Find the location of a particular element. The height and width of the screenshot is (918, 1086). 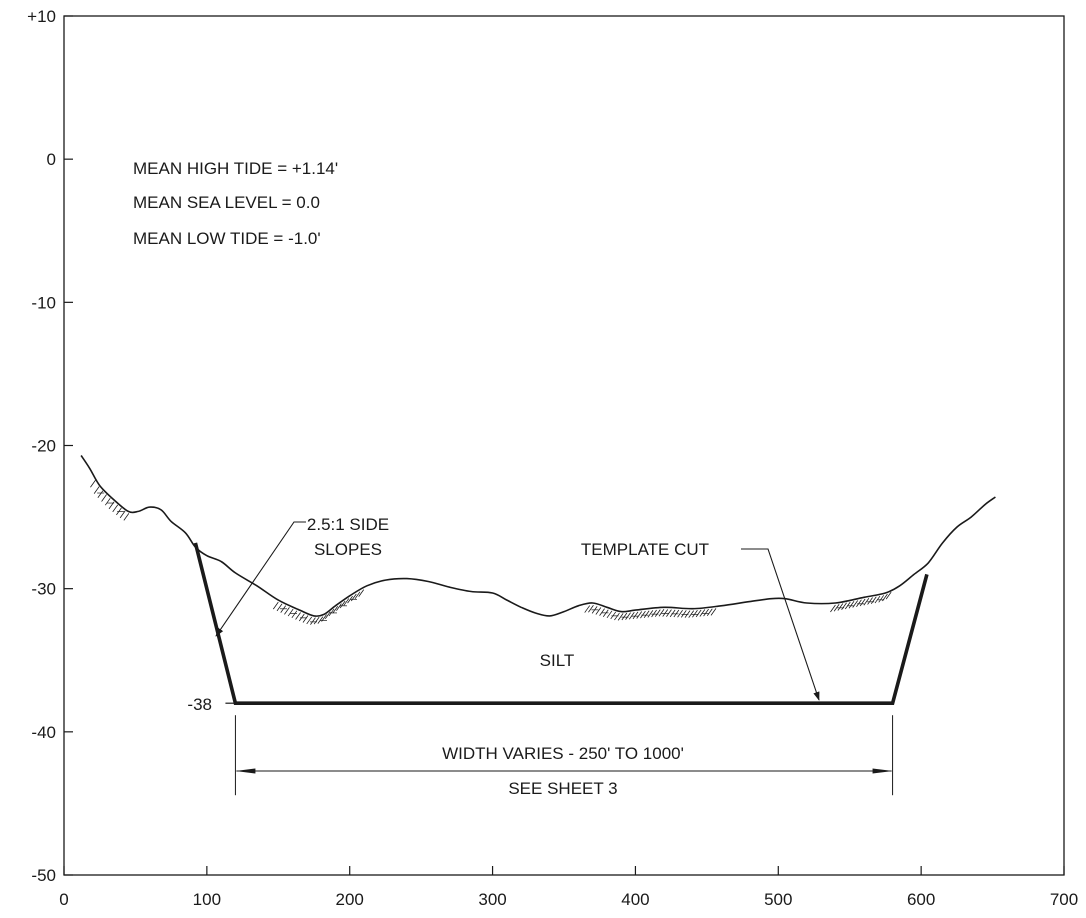

existing-bottom-line is located at coordinates (538, 536).